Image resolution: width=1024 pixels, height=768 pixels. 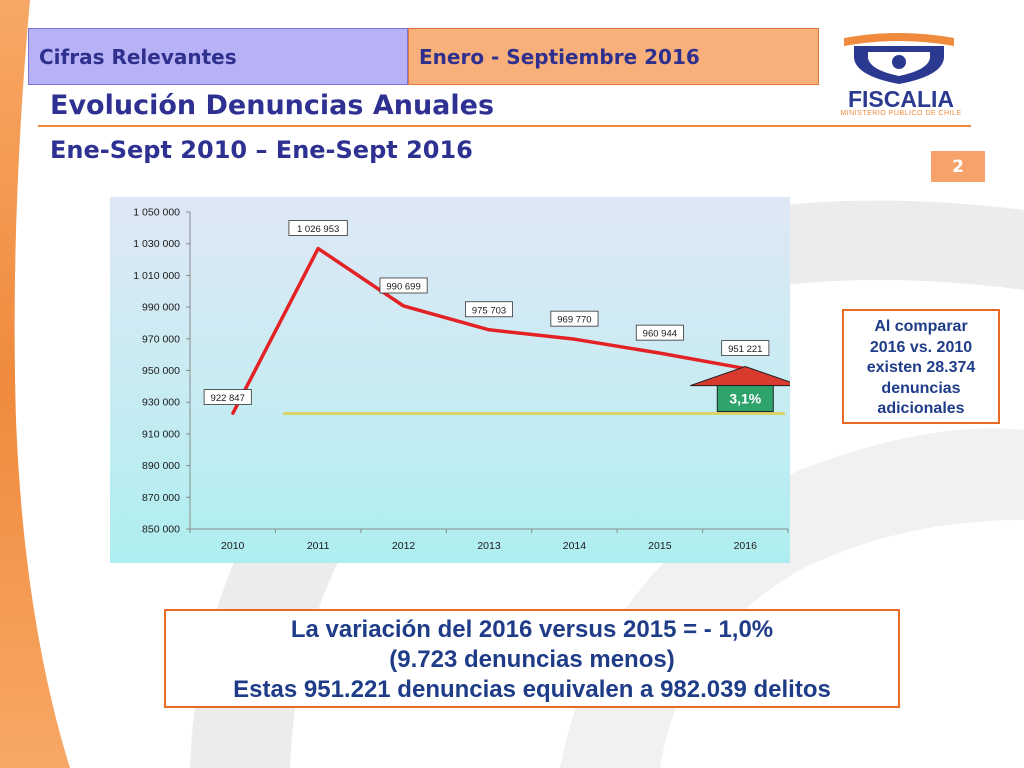 What do you see at coordinates (161, 371) in the screenshot?
I see `y-tick-label: 950 000` at bounding box center [161, 371].